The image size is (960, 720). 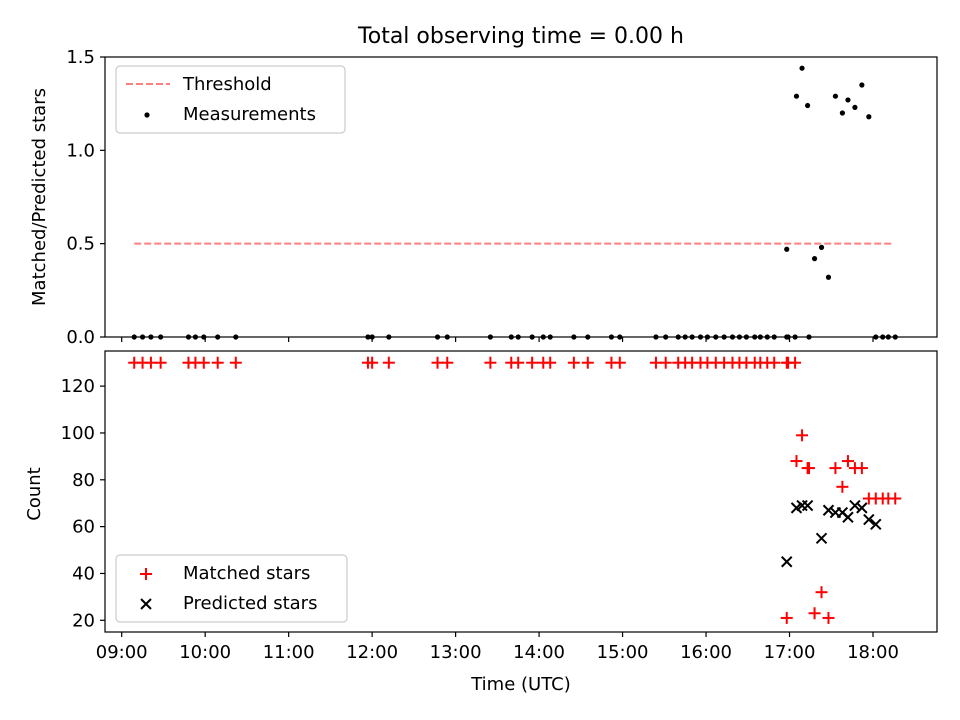 I want to click on legend-predicted-swatch, so click(x=146, y=604).